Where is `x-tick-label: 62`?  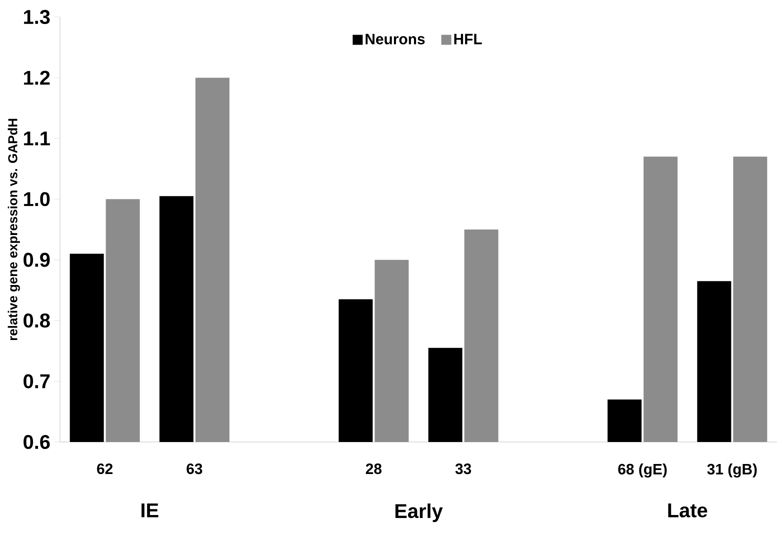
x-tick-label: 62 is located at coordinates (105, 469).